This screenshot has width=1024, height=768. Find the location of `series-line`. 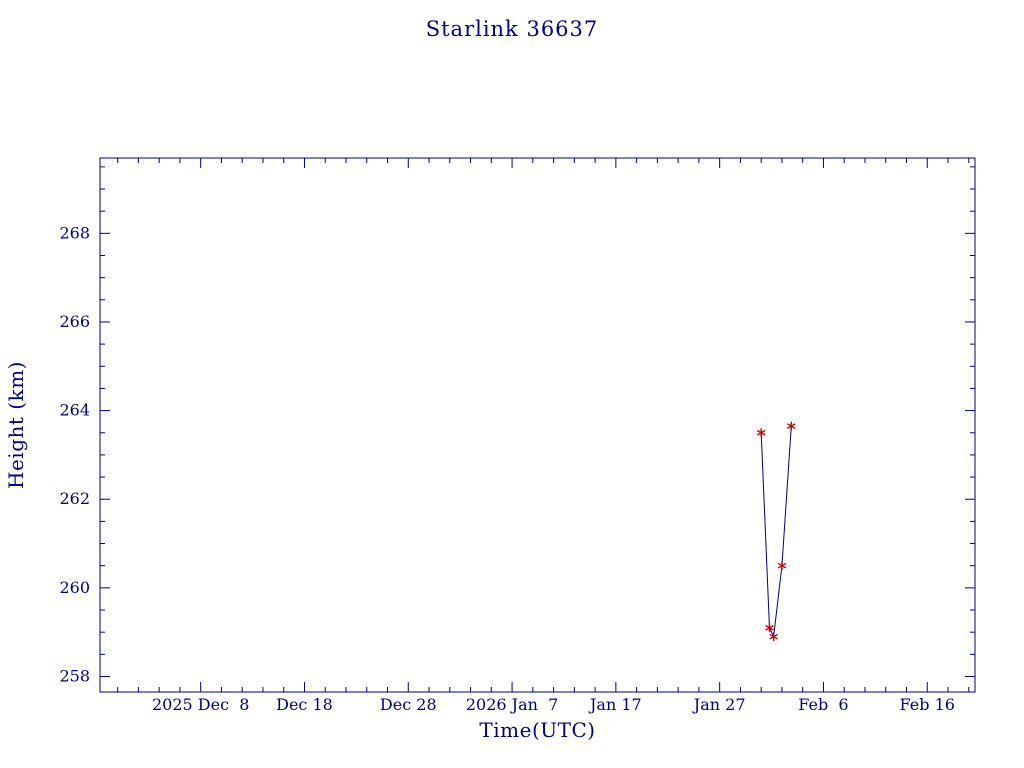

series-line is located at coordinates (776, 532).